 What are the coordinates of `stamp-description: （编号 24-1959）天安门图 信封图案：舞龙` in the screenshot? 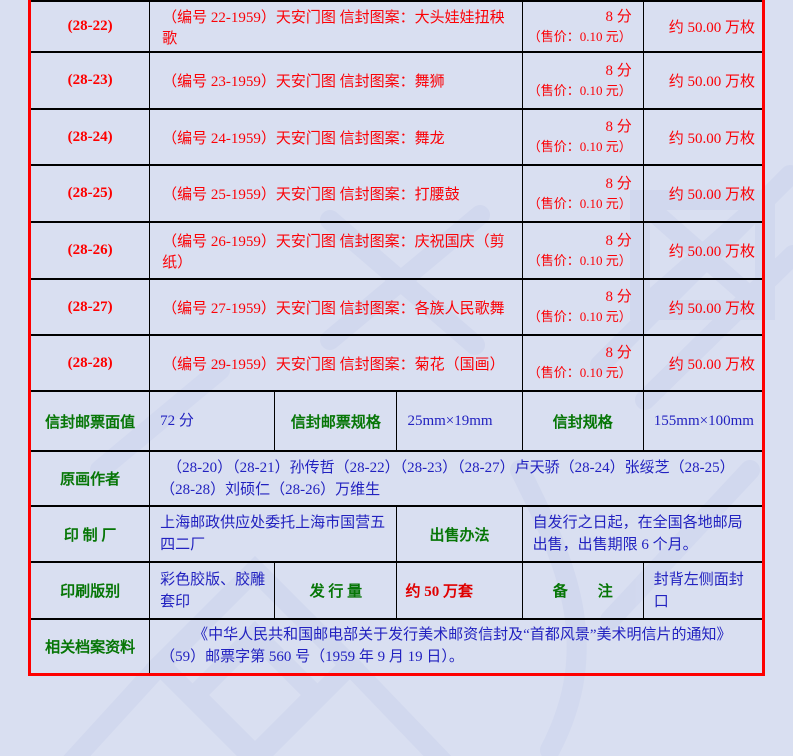 It's located at (336, 137).